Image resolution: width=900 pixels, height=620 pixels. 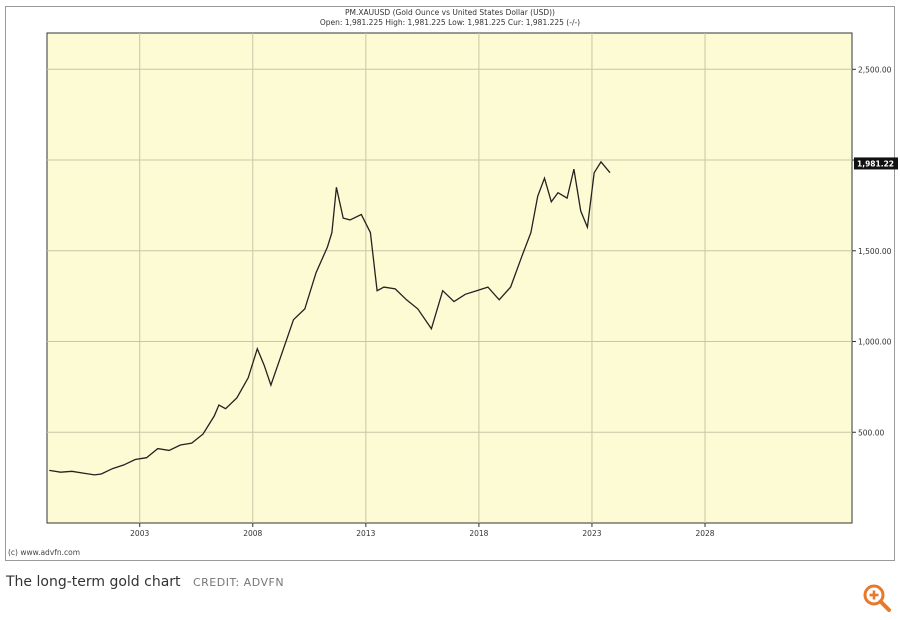 I want to click on y-axis: 500.00 1,000.00 1,500.00 2,500.00, so click(x=872, y=251).